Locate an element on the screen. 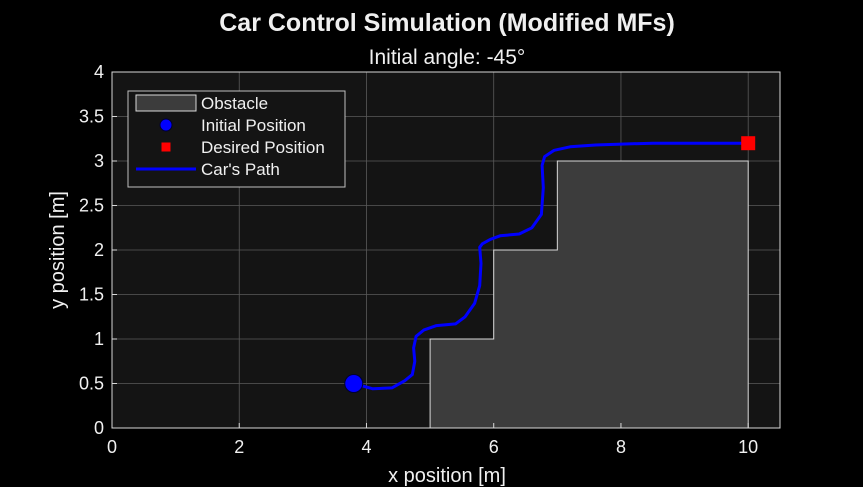 This screenshot has height=487, width=863. y-tick-label: 3 is located at coordinates (99, 161).